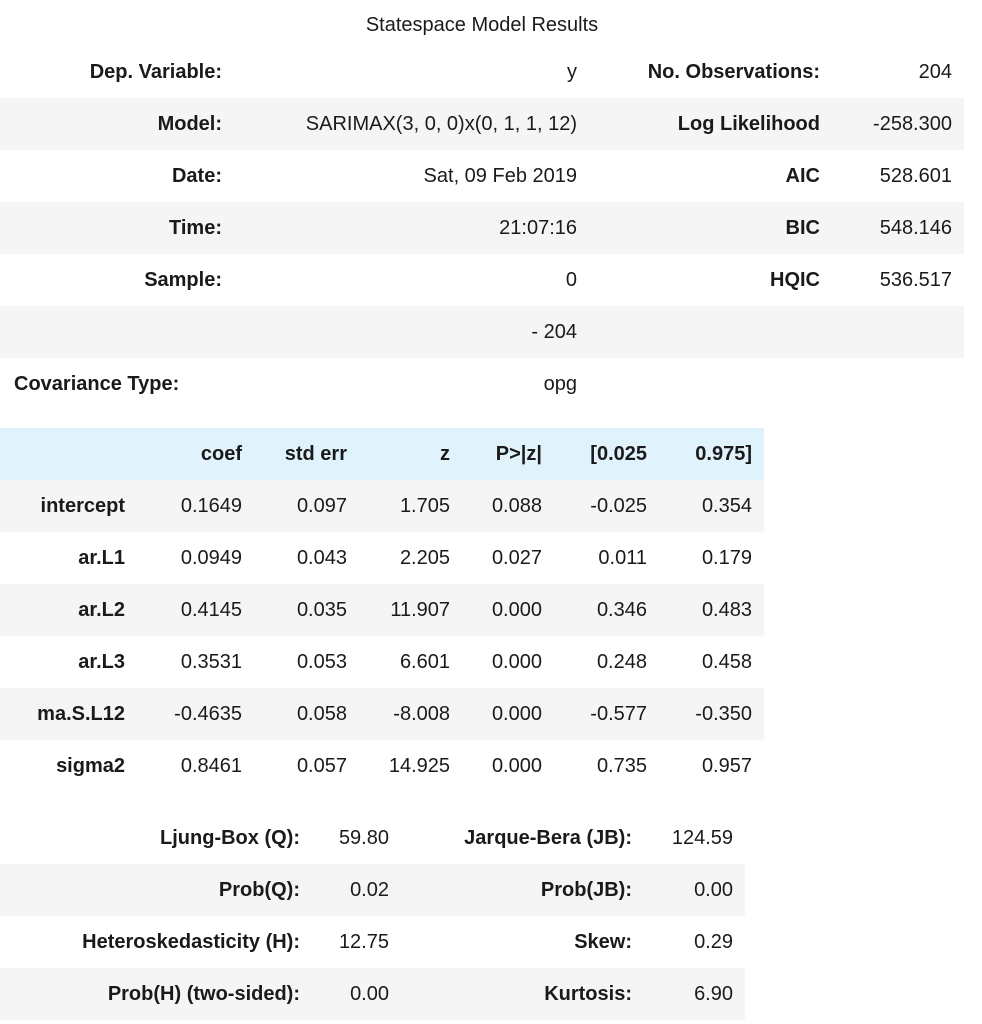 The image size is (982, 1024). What do you see at coordinates (726, 765) in the screenshot?
I see `param-value: 0.957` at bounding box center [726, 765].